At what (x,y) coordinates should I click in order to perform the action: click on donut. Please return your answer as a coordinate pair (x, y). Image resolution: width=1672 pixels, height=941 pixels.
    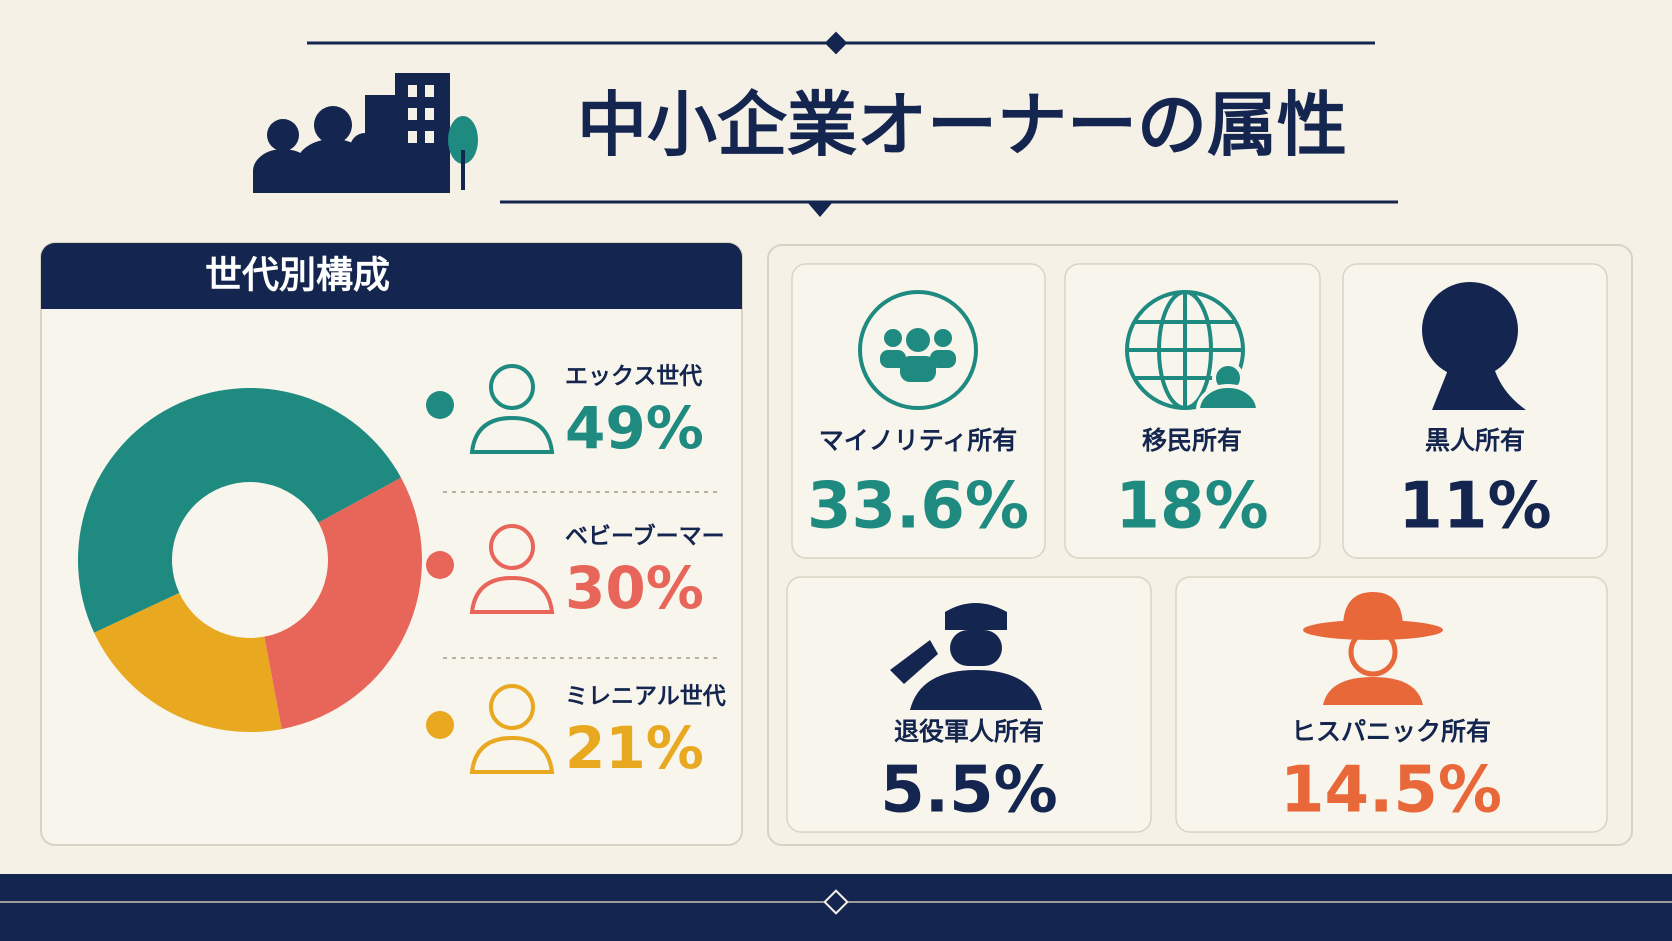
    Looking at the image, I should click on (250, 560).